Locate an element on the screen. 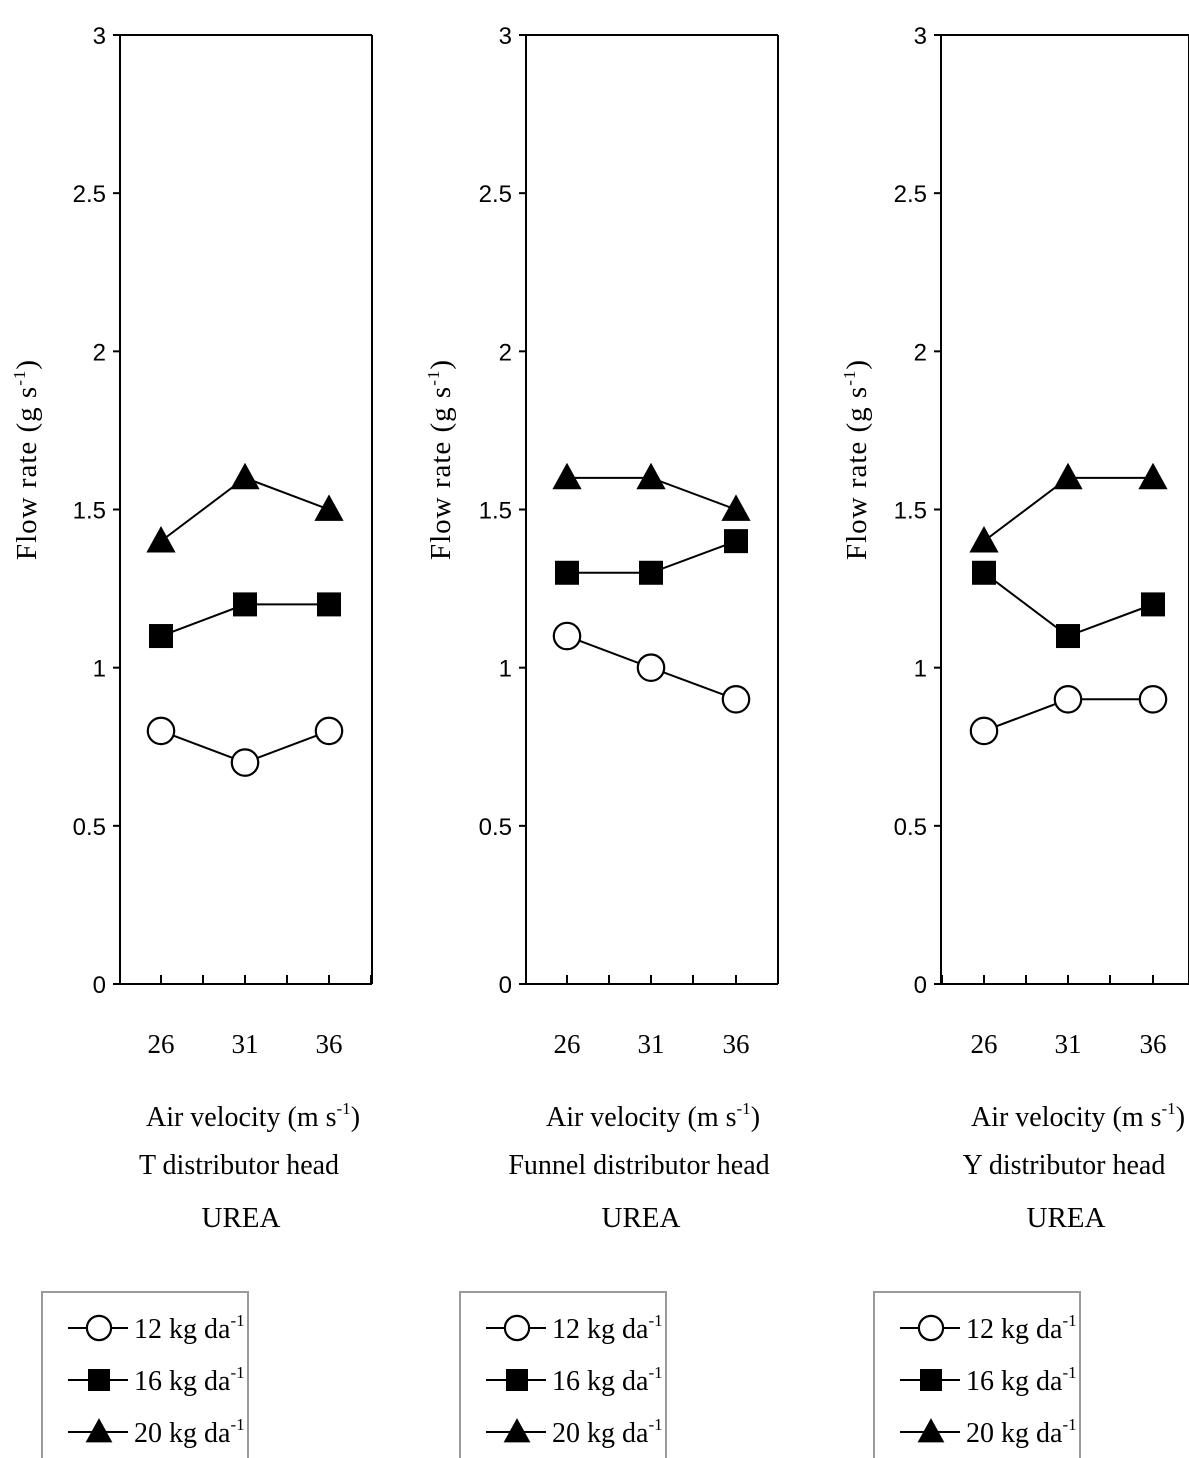  panel-subtitle: T distributor head is located at coordinates (239, 1165).